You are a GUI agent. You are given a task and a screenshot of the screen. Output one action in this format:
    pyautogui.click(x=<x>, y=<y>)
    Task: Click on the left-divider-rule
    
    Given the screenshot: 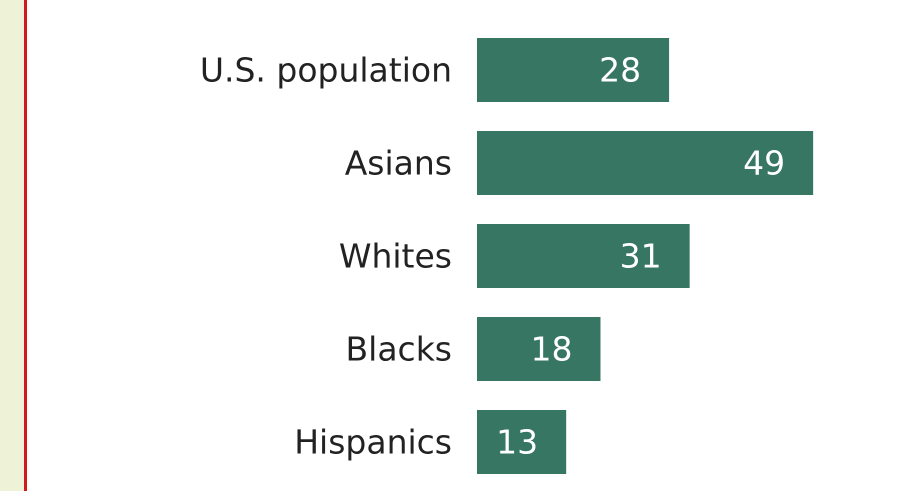 What is the action you would take?
    pyautogui.click(x=25, y=245)
    